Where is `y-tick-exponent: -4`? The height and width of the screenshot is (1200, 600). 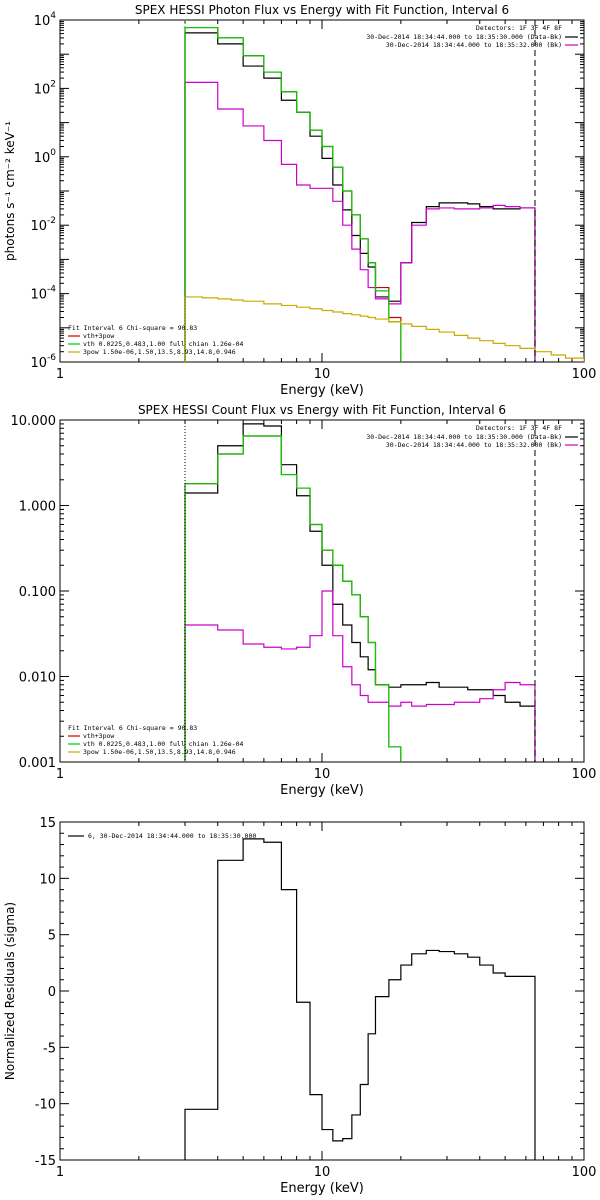 y-tick-exponent: -4 is located at coordinates (51, 290).